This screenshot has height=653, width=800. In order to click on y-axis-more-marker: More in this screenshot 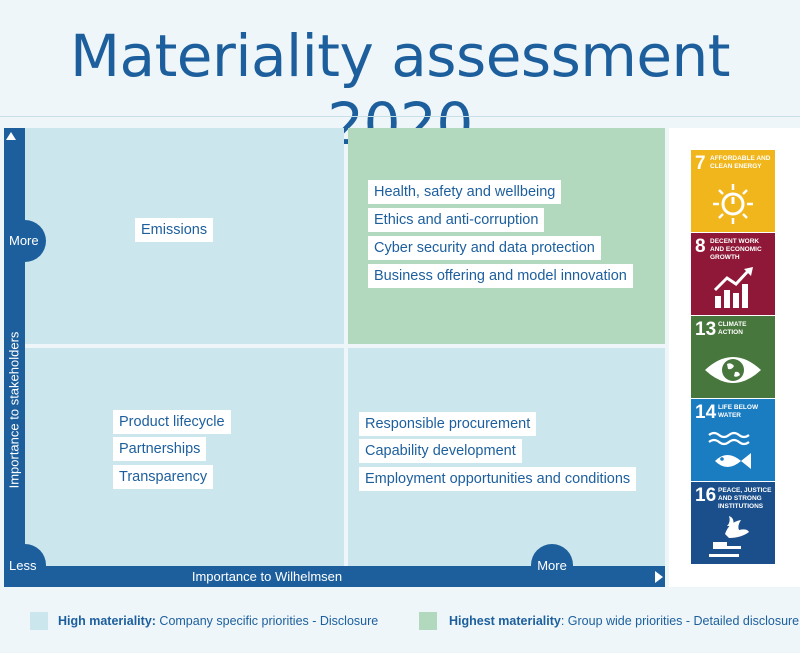, I will do `click(25, 241)`.